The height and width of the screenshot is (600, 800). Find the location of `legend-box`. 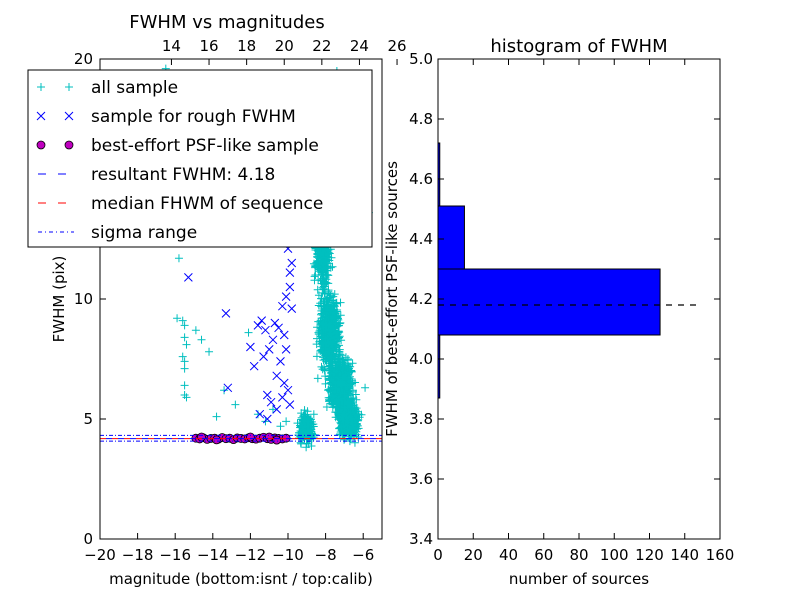

legend-box is located at coordinates (200, 158).